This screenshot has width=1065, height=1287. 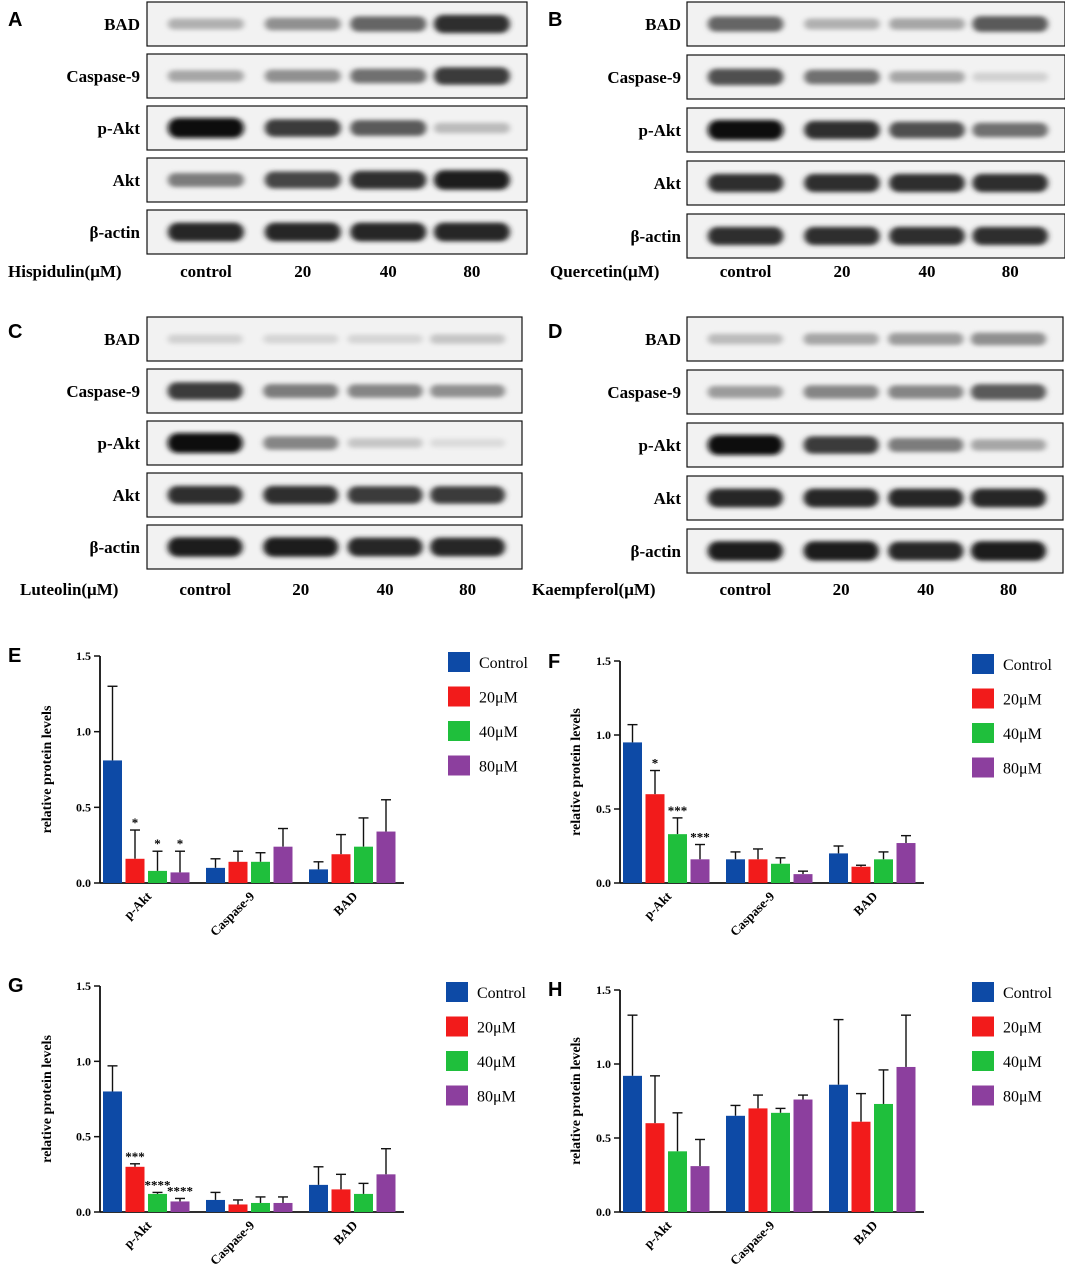 What do you see at coordinates (16, 986) in the screenshot?
I see `panel-letter: G` at bounding box center [16, 986].